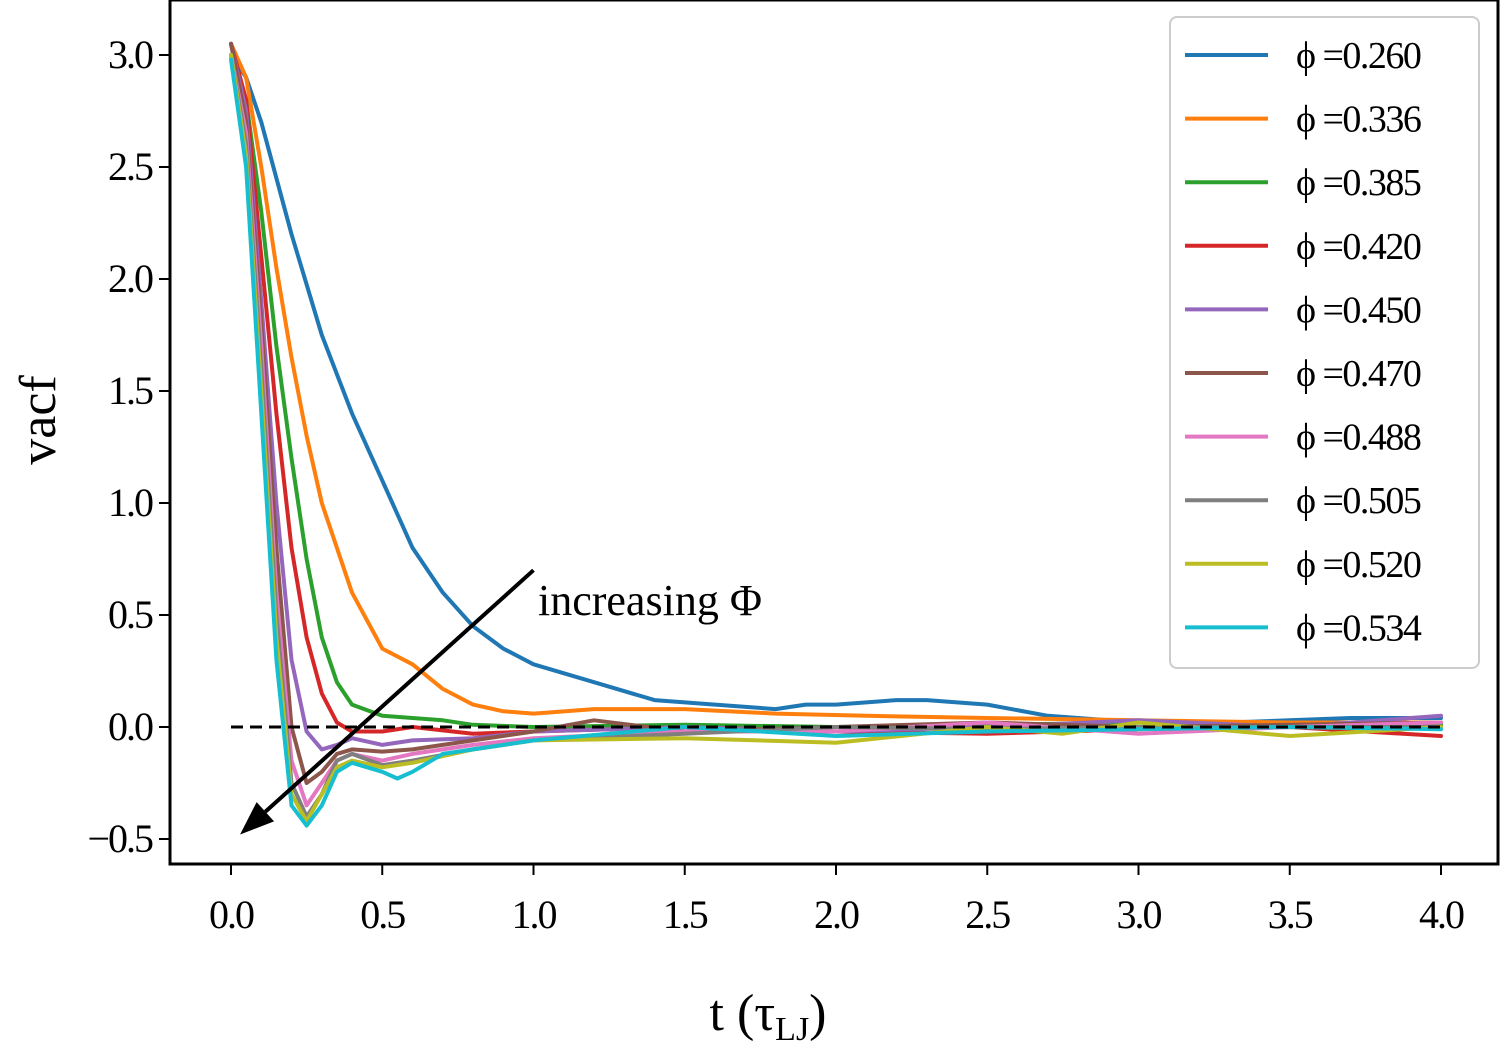 This screenshot has width=1501, height=1041. Describe the element at coordinates (1358, 120) in the screenshot. I see `legend-label: ϕ =0.336` at that location.